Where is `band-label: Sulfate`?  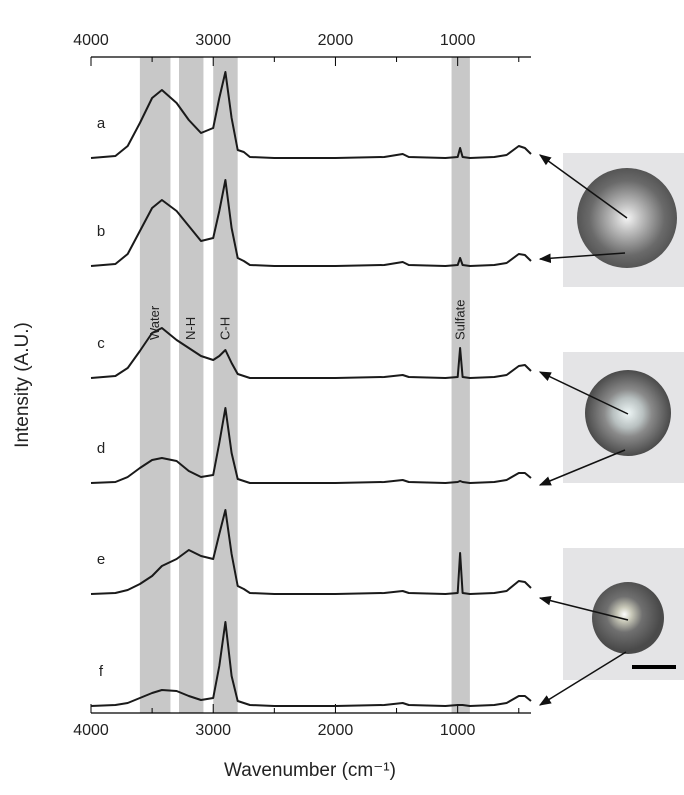
band-label: Sulfate is located at coordinates (460, 320).